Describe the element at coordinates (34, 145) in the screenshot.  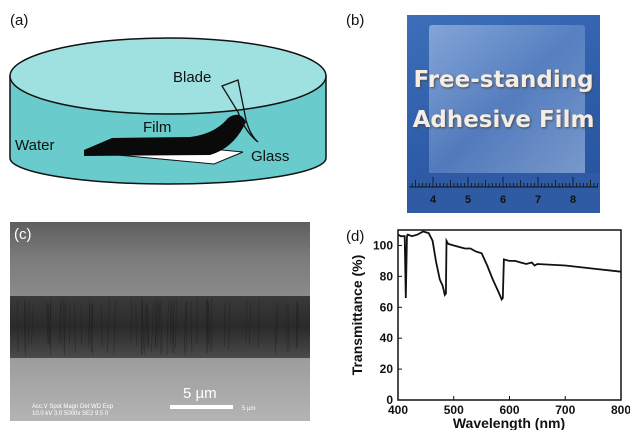
I see `label-water: Water` at that location.